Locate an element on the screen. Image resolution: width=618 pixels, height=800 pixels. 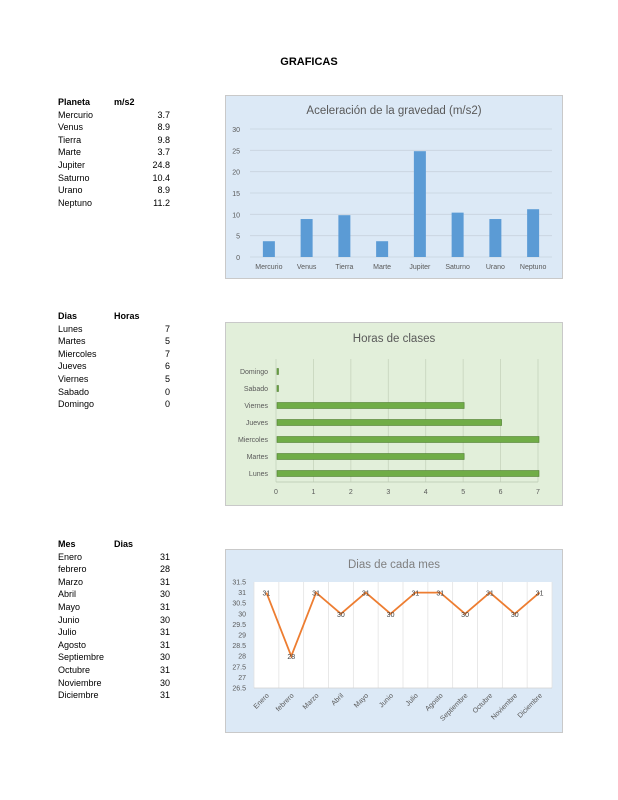
planet-table-value-cell: 3.7 is located at coordinates (163, 152).